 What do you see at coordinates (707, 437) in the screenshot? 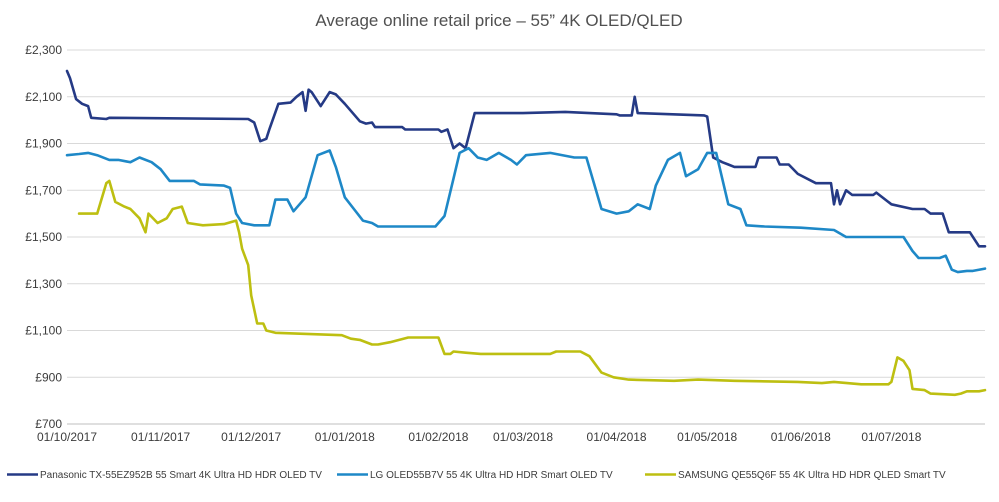
I see `x-tick-label: 01/05/2018` at bounding box center [707, 437].